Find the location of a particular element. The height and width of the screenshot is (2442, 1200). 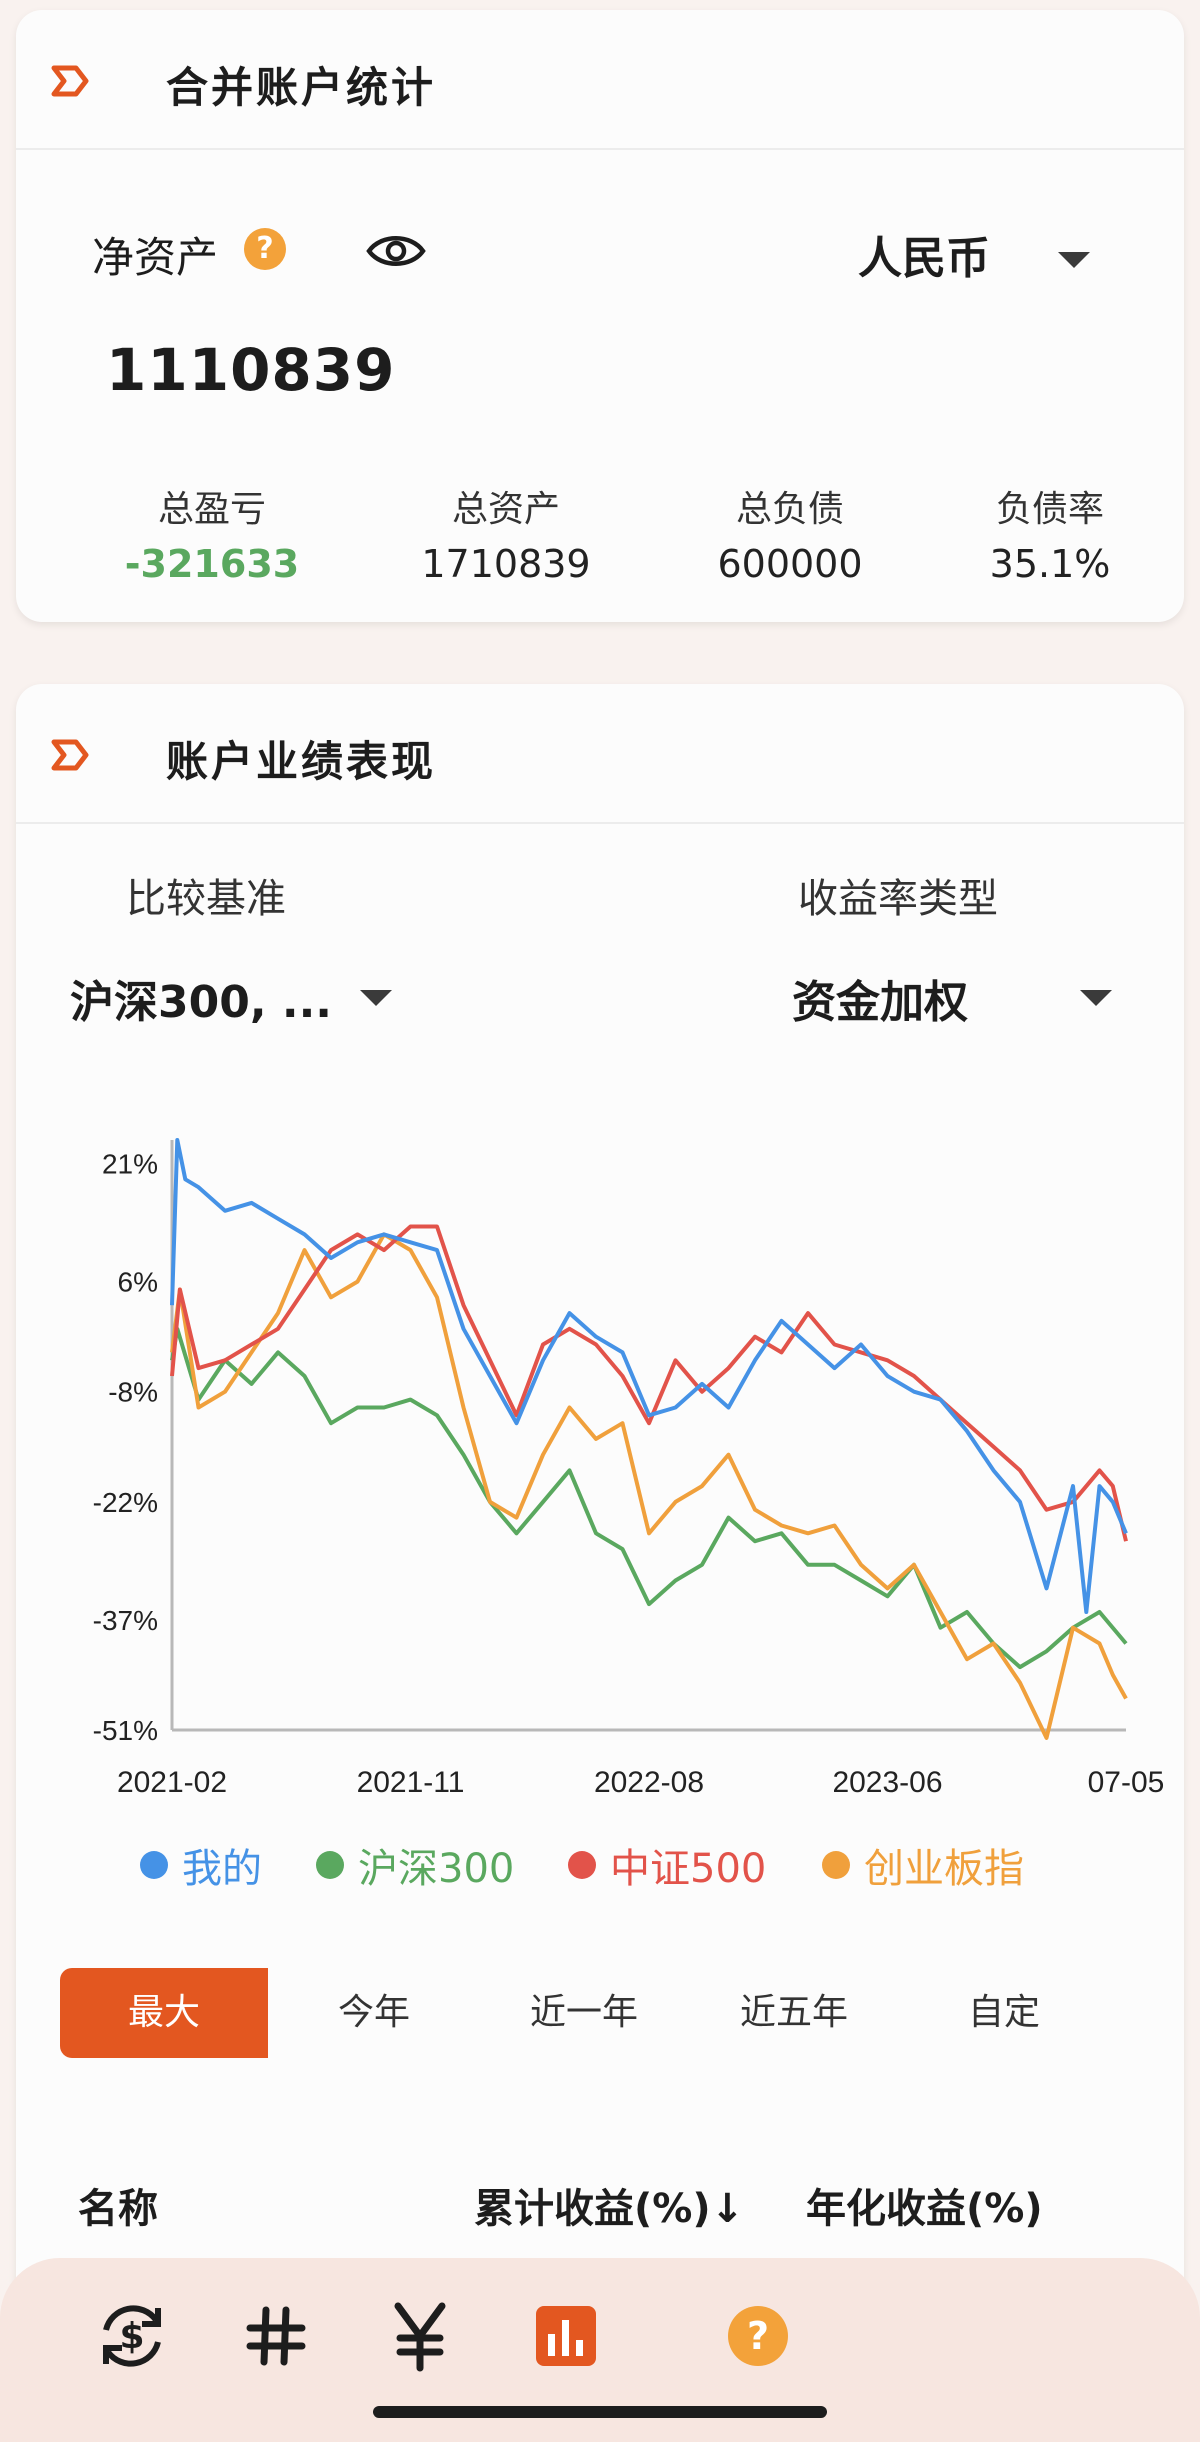

legend-label-zz500: 中证500 is located at coordinates (688, 1869).